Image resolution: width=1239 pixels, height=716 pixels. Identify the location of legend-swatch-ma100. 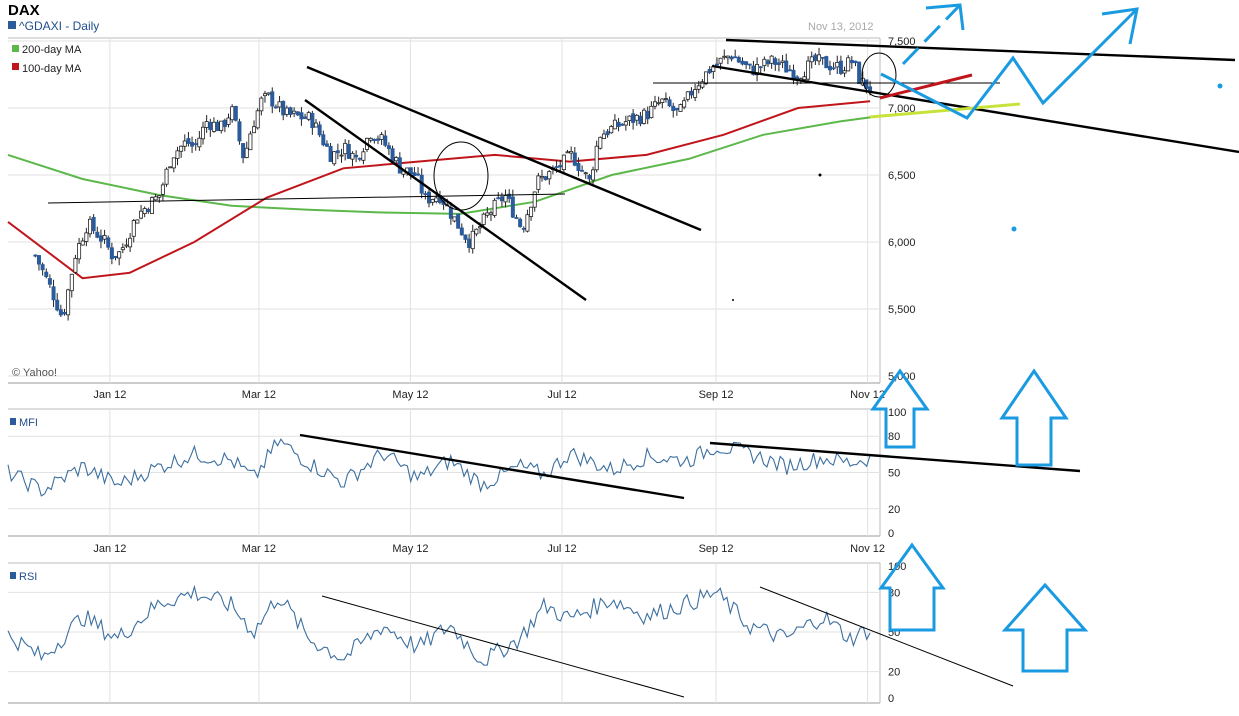
(15, 66).